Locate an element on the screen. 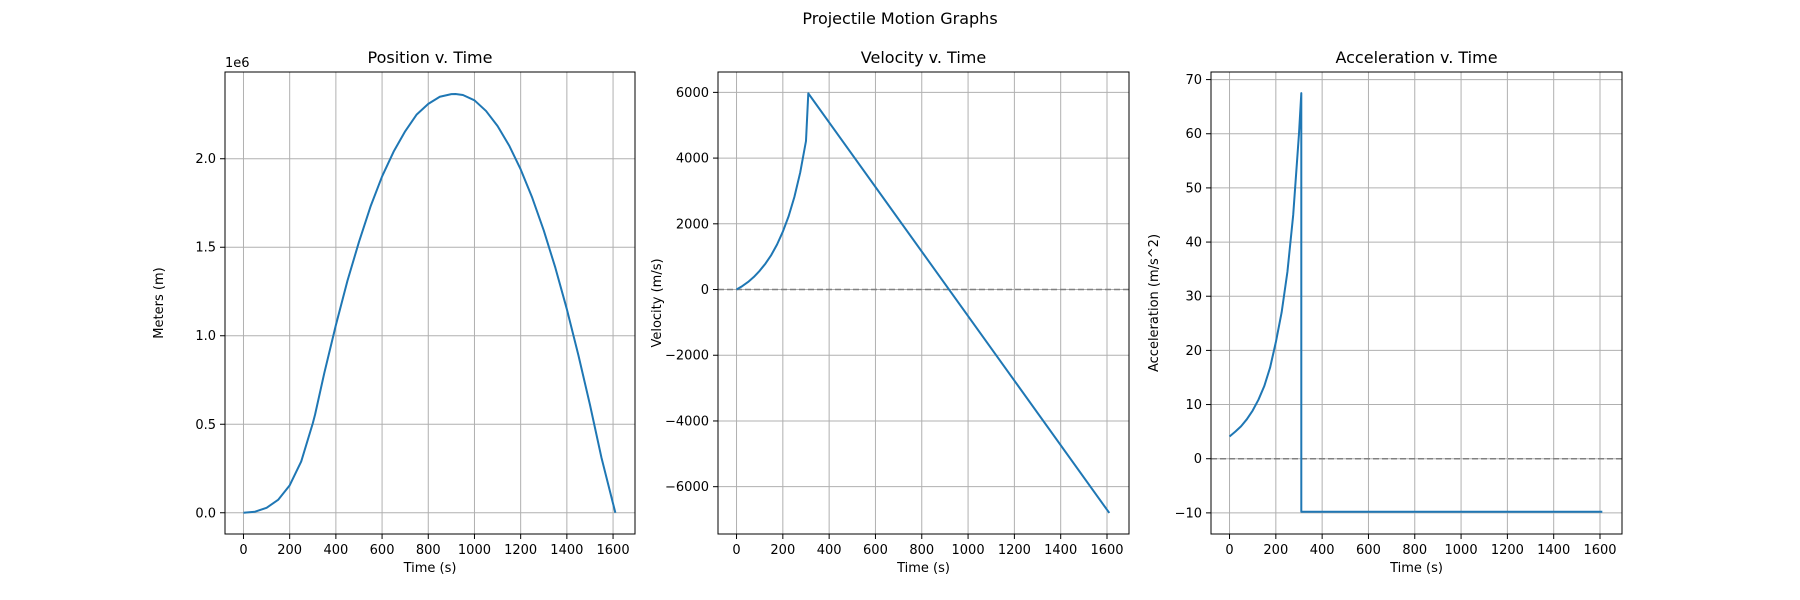 The image size is (1800, 600). y-tick-label: 60 is located at coordinates (1193, 134).